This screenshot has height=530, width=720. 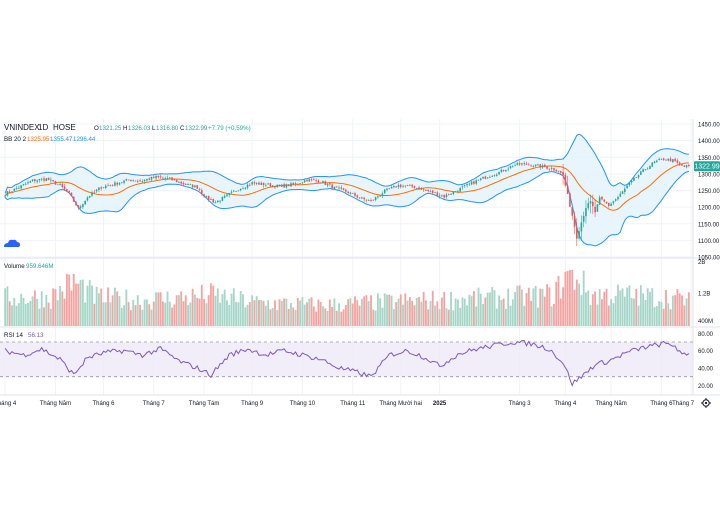 I want to click on rsi-axis: 80.00 60.00 40.00 20.00, so click(x=706, y=361).